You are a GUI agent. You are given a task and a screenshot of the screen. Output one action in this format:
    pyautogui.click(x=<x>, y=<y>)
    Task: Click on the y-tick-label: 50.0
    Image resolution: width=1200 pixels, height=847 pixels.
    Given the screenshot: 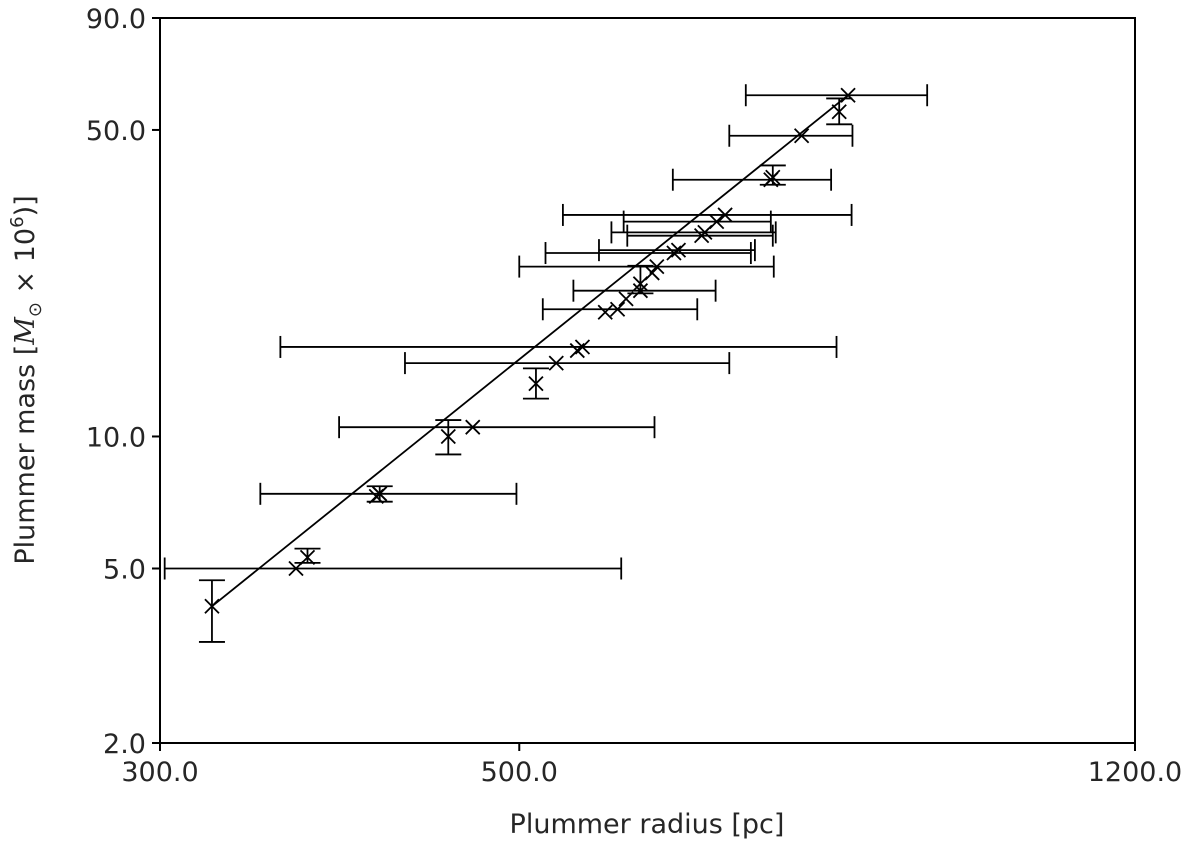 What is the action you would take?
    pyautogui.click(x=116, y=131)
    